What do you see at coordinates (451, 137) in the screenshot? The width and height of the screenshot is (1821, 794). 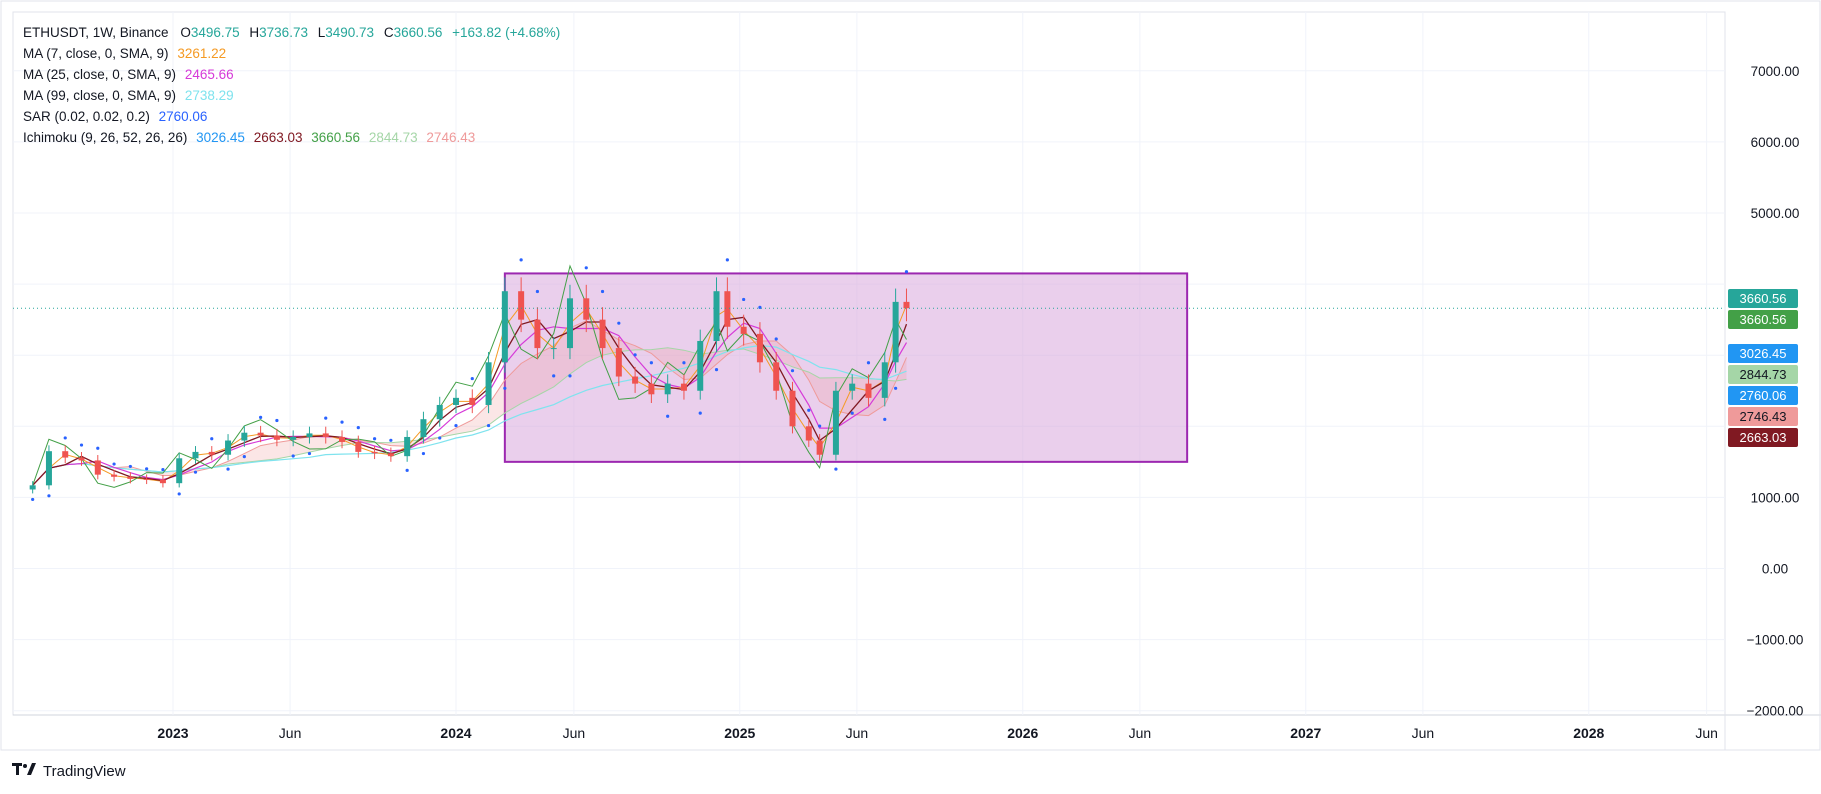 I see `indicator-value: 2746.43` at bounding box center [451, 137].